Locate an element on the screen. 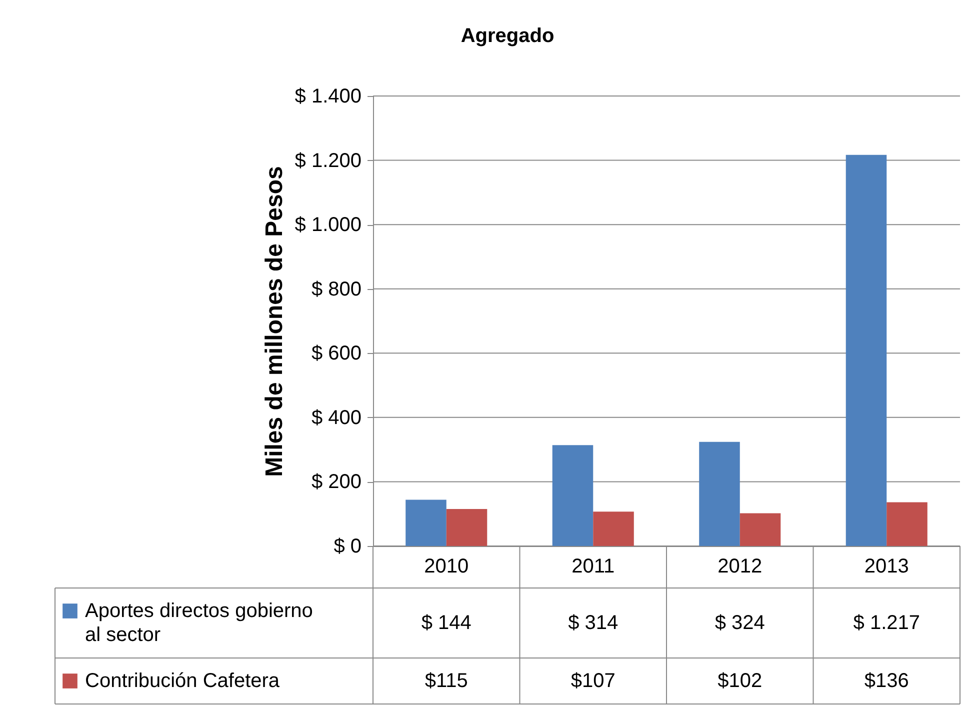  data-label: $136 is located at coordinates (886, 681).